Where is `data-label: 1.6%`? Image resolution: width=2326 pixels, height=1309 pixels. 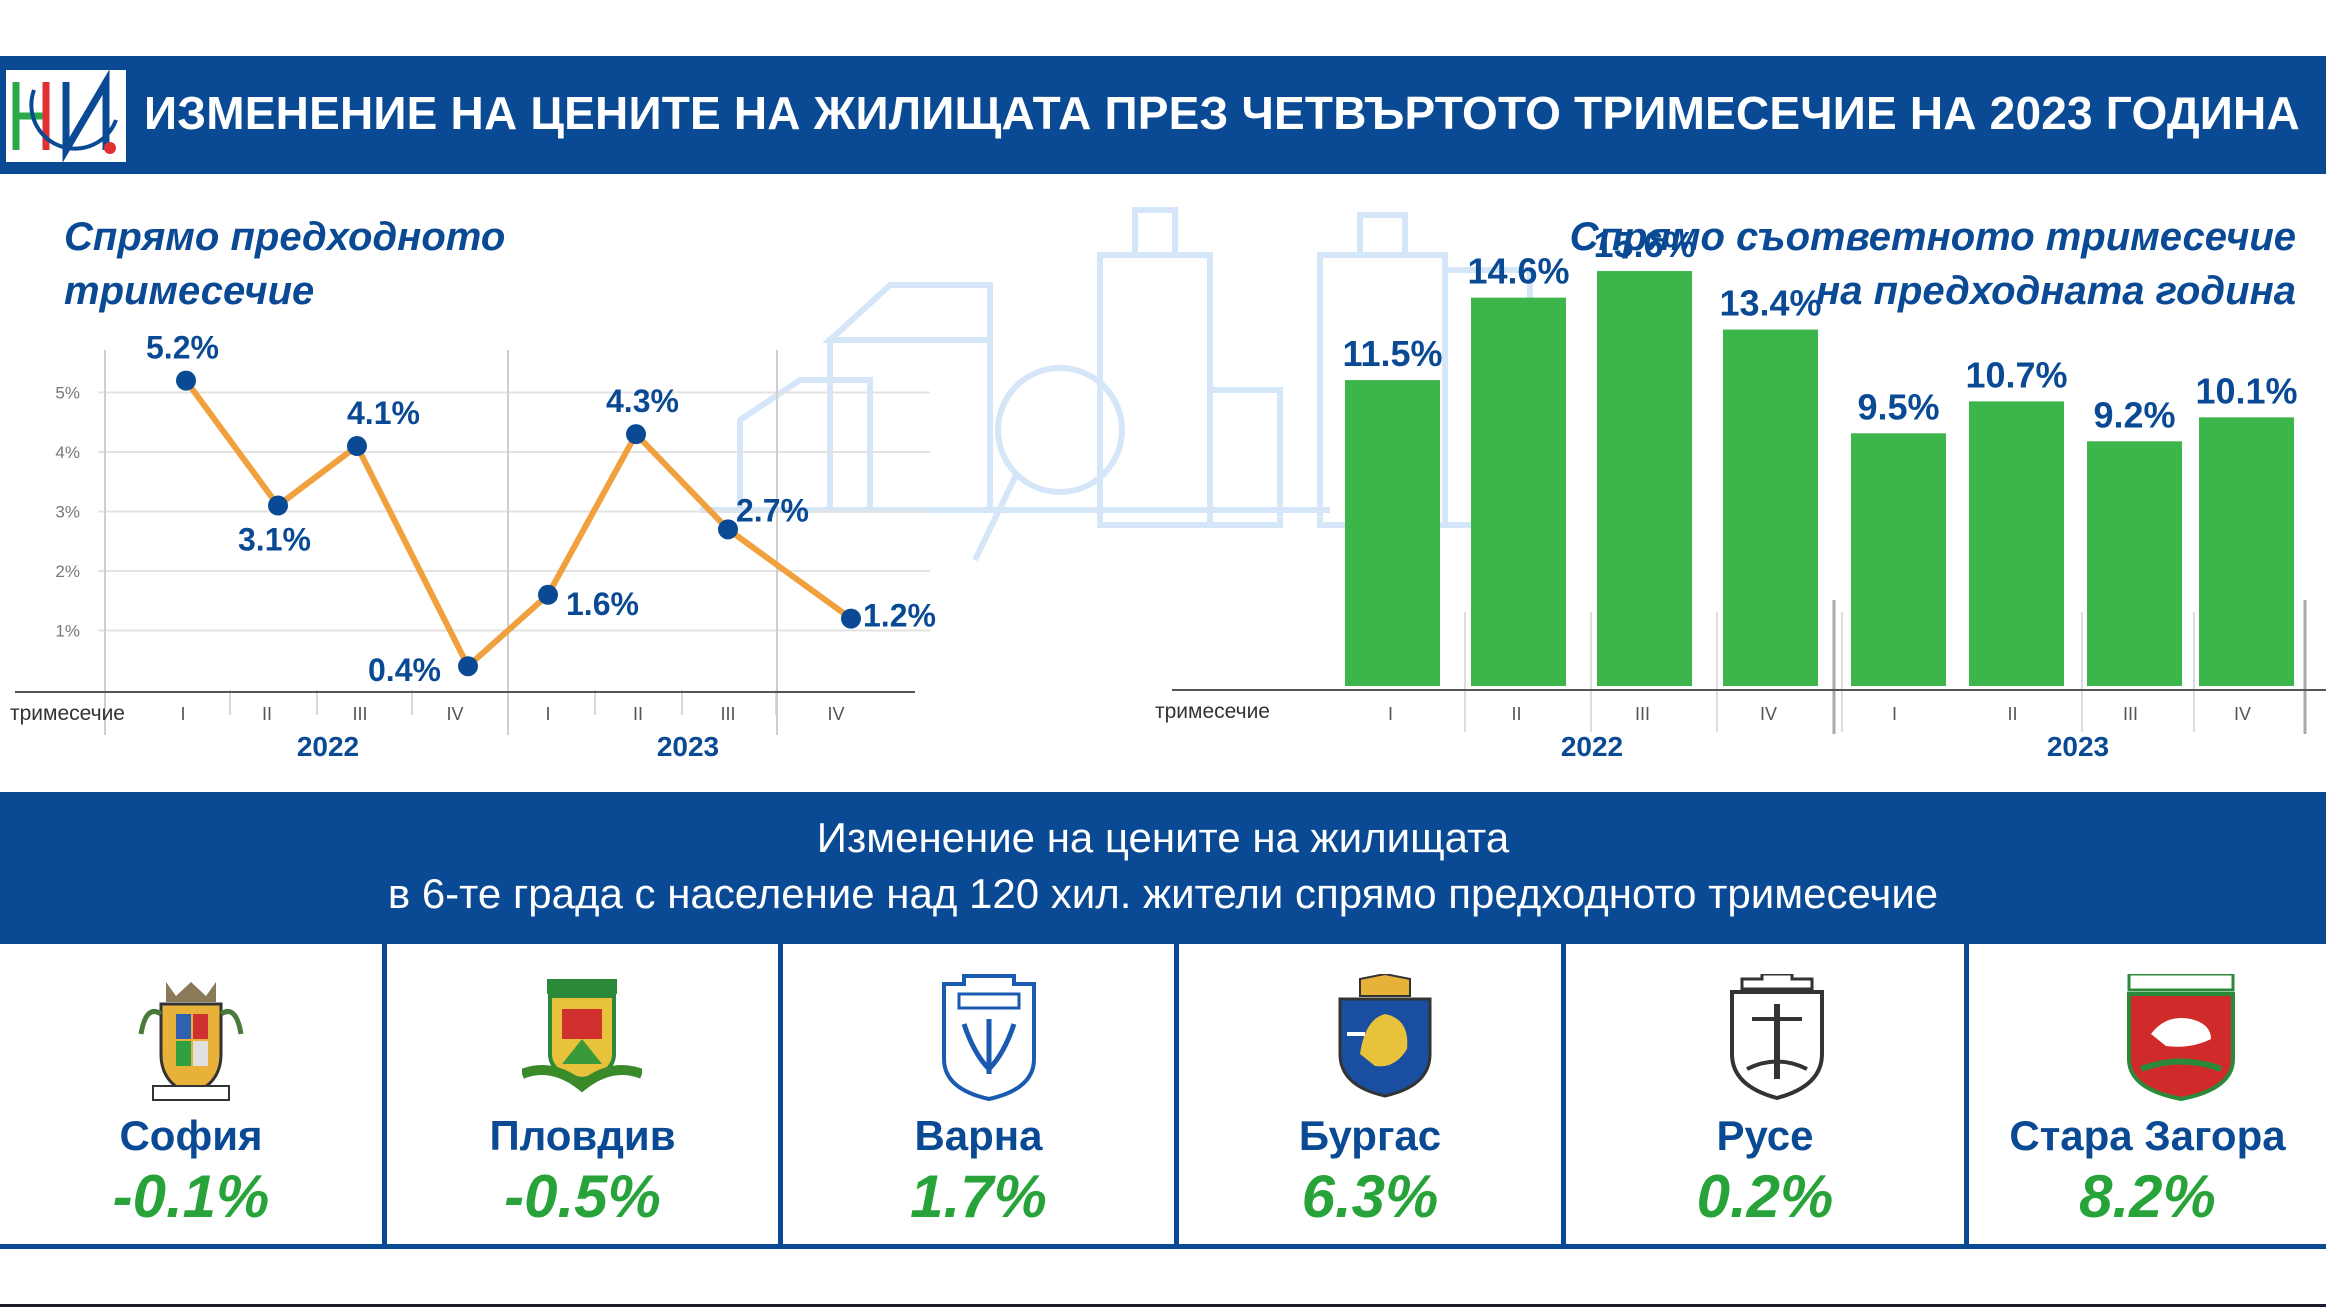
data-label: 1.6% is located at coordinates (602, 604).